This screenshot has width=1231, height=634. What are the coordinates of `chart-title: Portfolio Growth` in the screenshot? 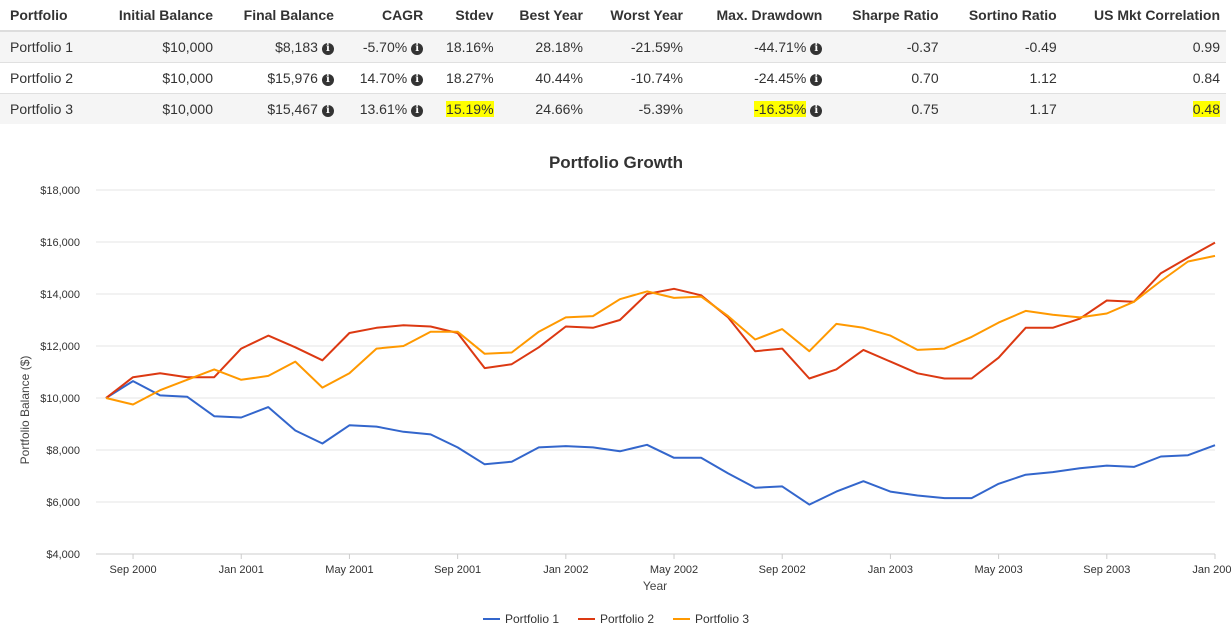 It's located at (616, 162).